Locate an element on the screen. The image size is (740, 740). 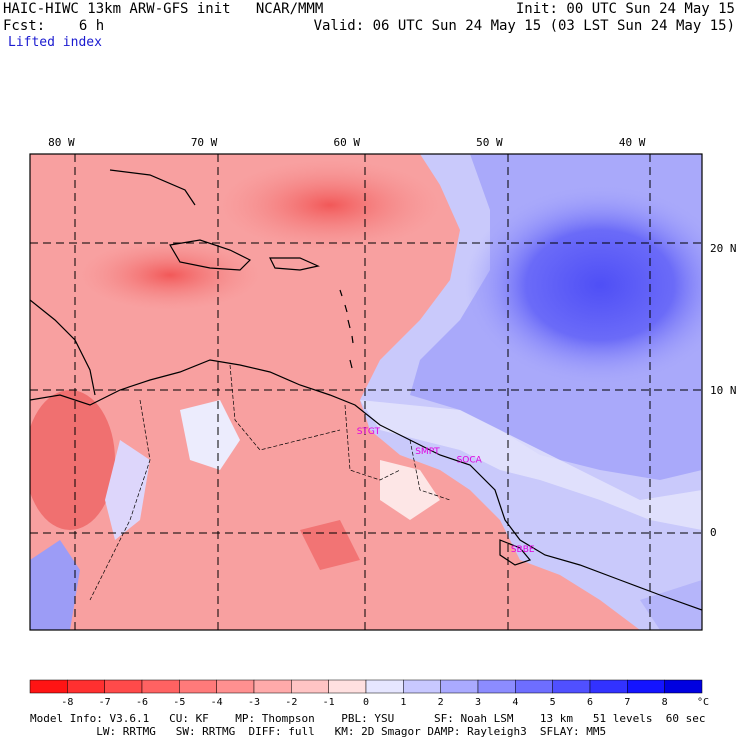
lon-label: 40 W is located at coordinates (632, 142).